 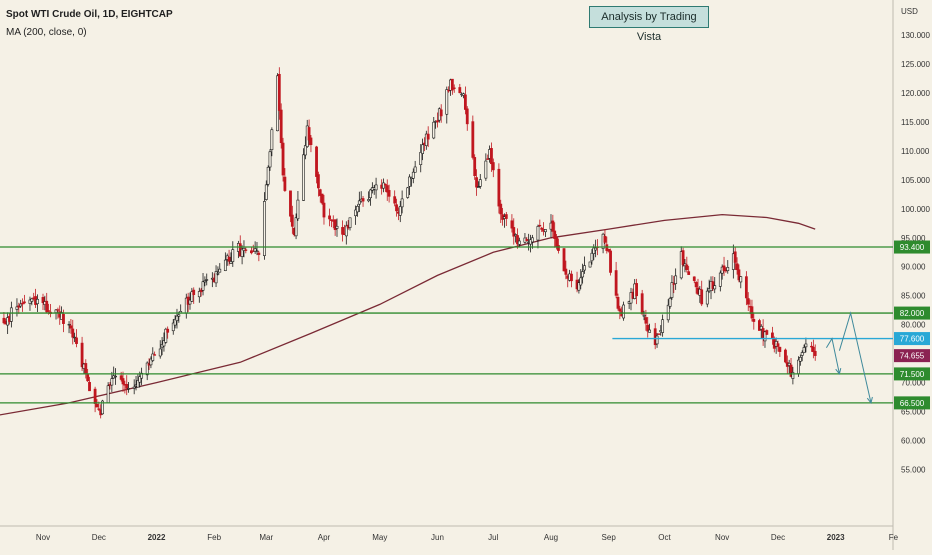 What do you see at coordinates (869, 400) in the screenshot?
I see `projection-arrowhead` at bounding box center [869, 400].